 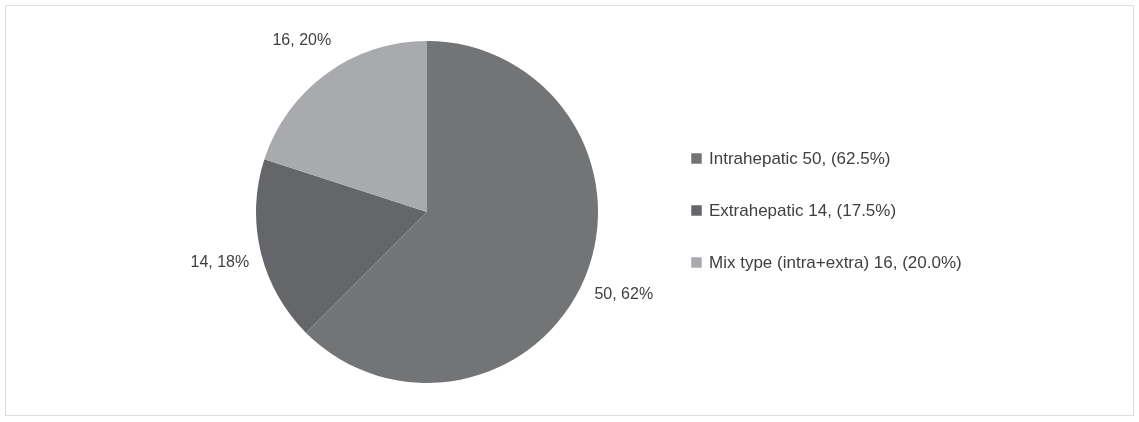 What do you see at coordinates (835, 262) in the screenshot?
I see `legend-label: Mix type (intra+extra) 16, (20.0%)` at bounding box center [835, 262].